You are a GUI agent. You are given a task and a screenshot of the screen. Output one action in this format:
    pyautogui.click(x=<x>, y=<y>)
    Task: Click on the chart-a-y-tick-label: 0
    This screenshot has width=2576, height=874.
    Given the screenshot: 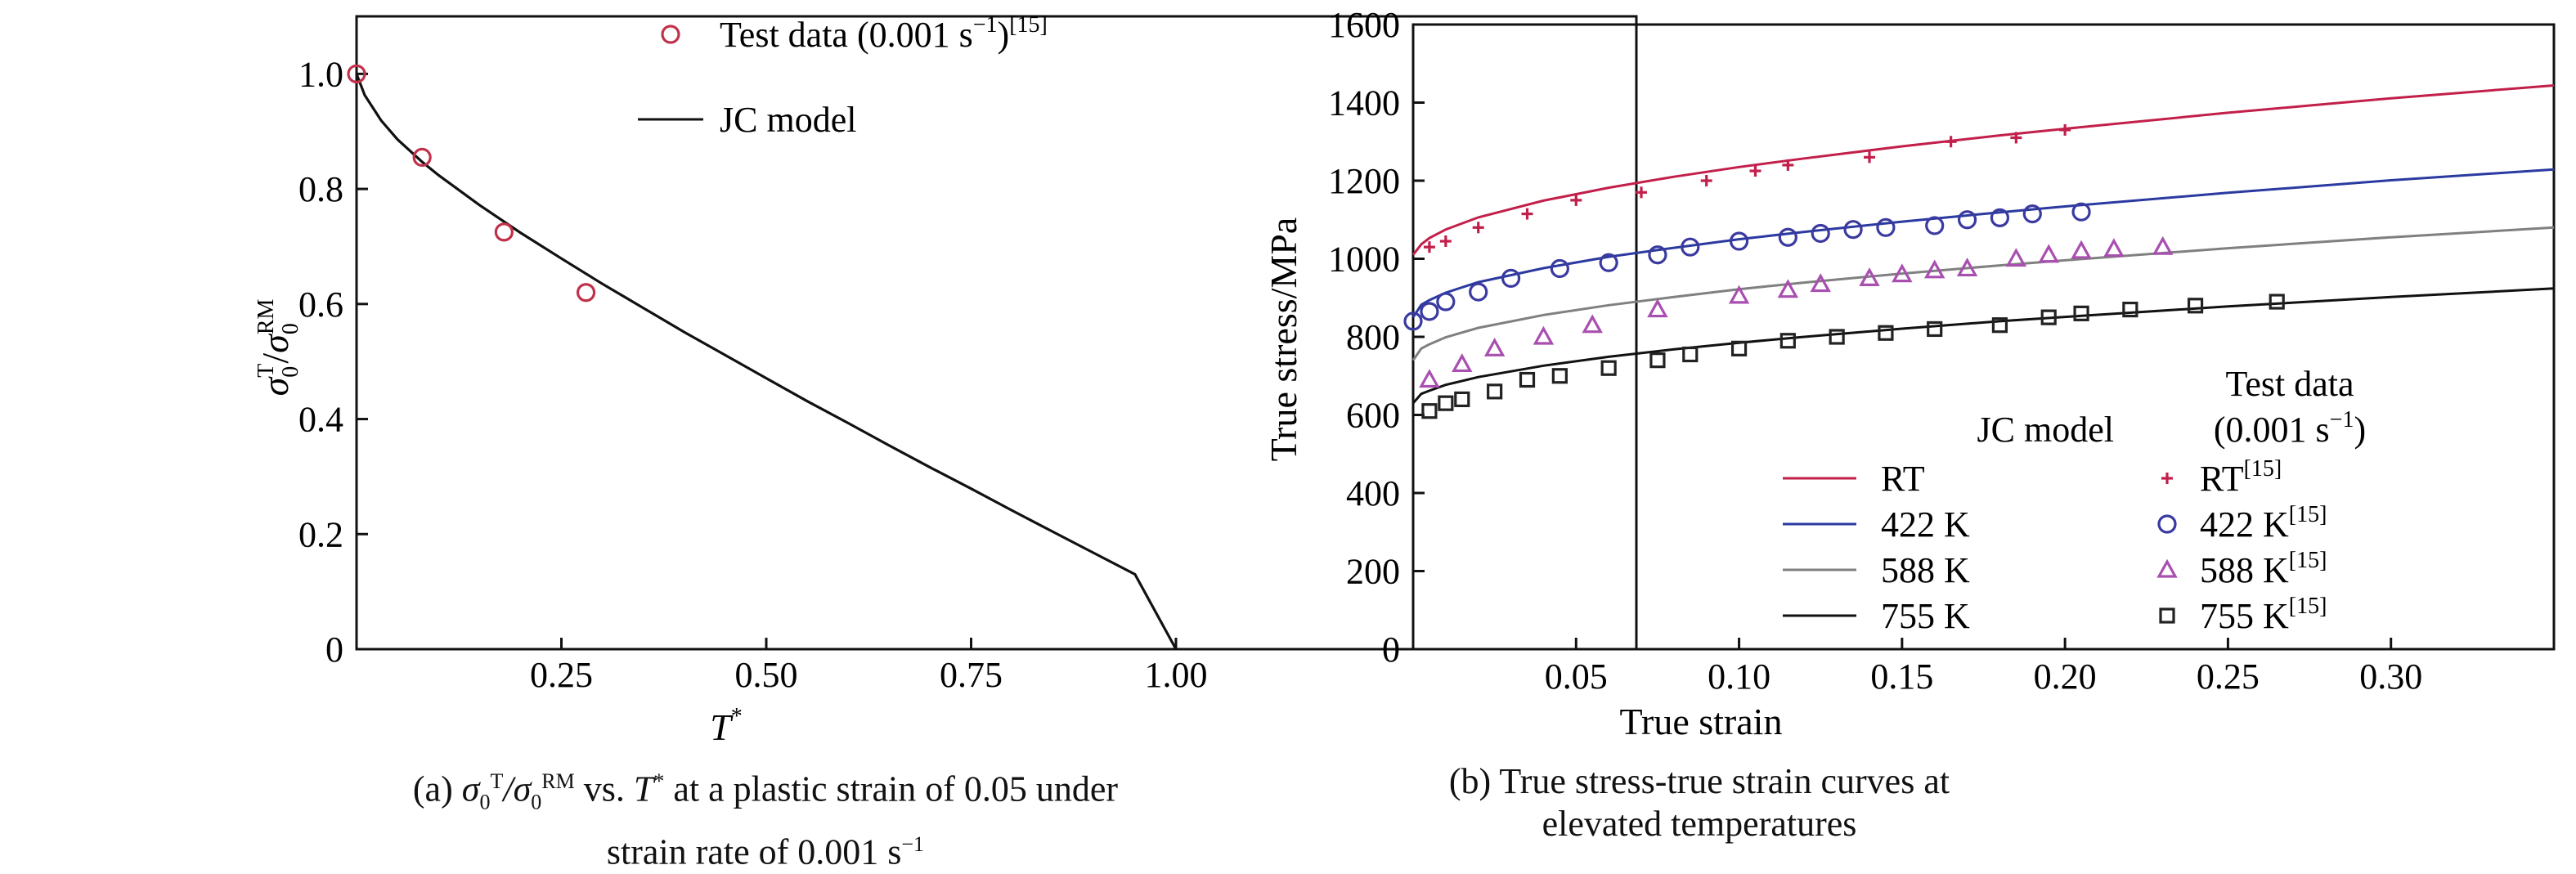 What is the action you would take?
    pyautogui.click(x=334, y=650)
    